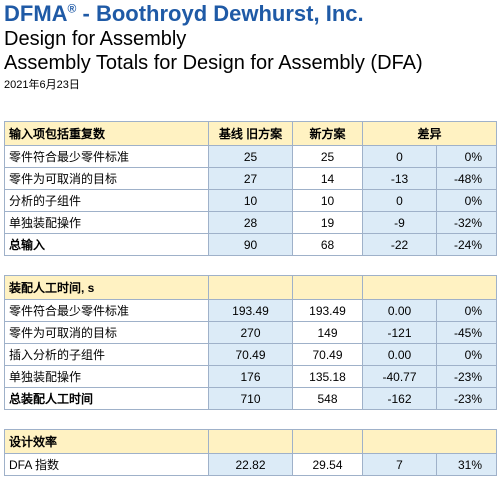 The height and width of the screenshot is (501, 500). I want to click on difference-value: 7, so click(399, 464).